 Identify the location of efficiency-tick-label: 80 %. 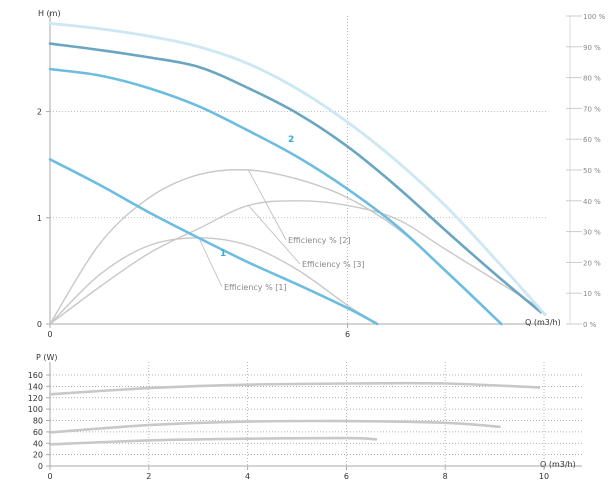
(592, 79).